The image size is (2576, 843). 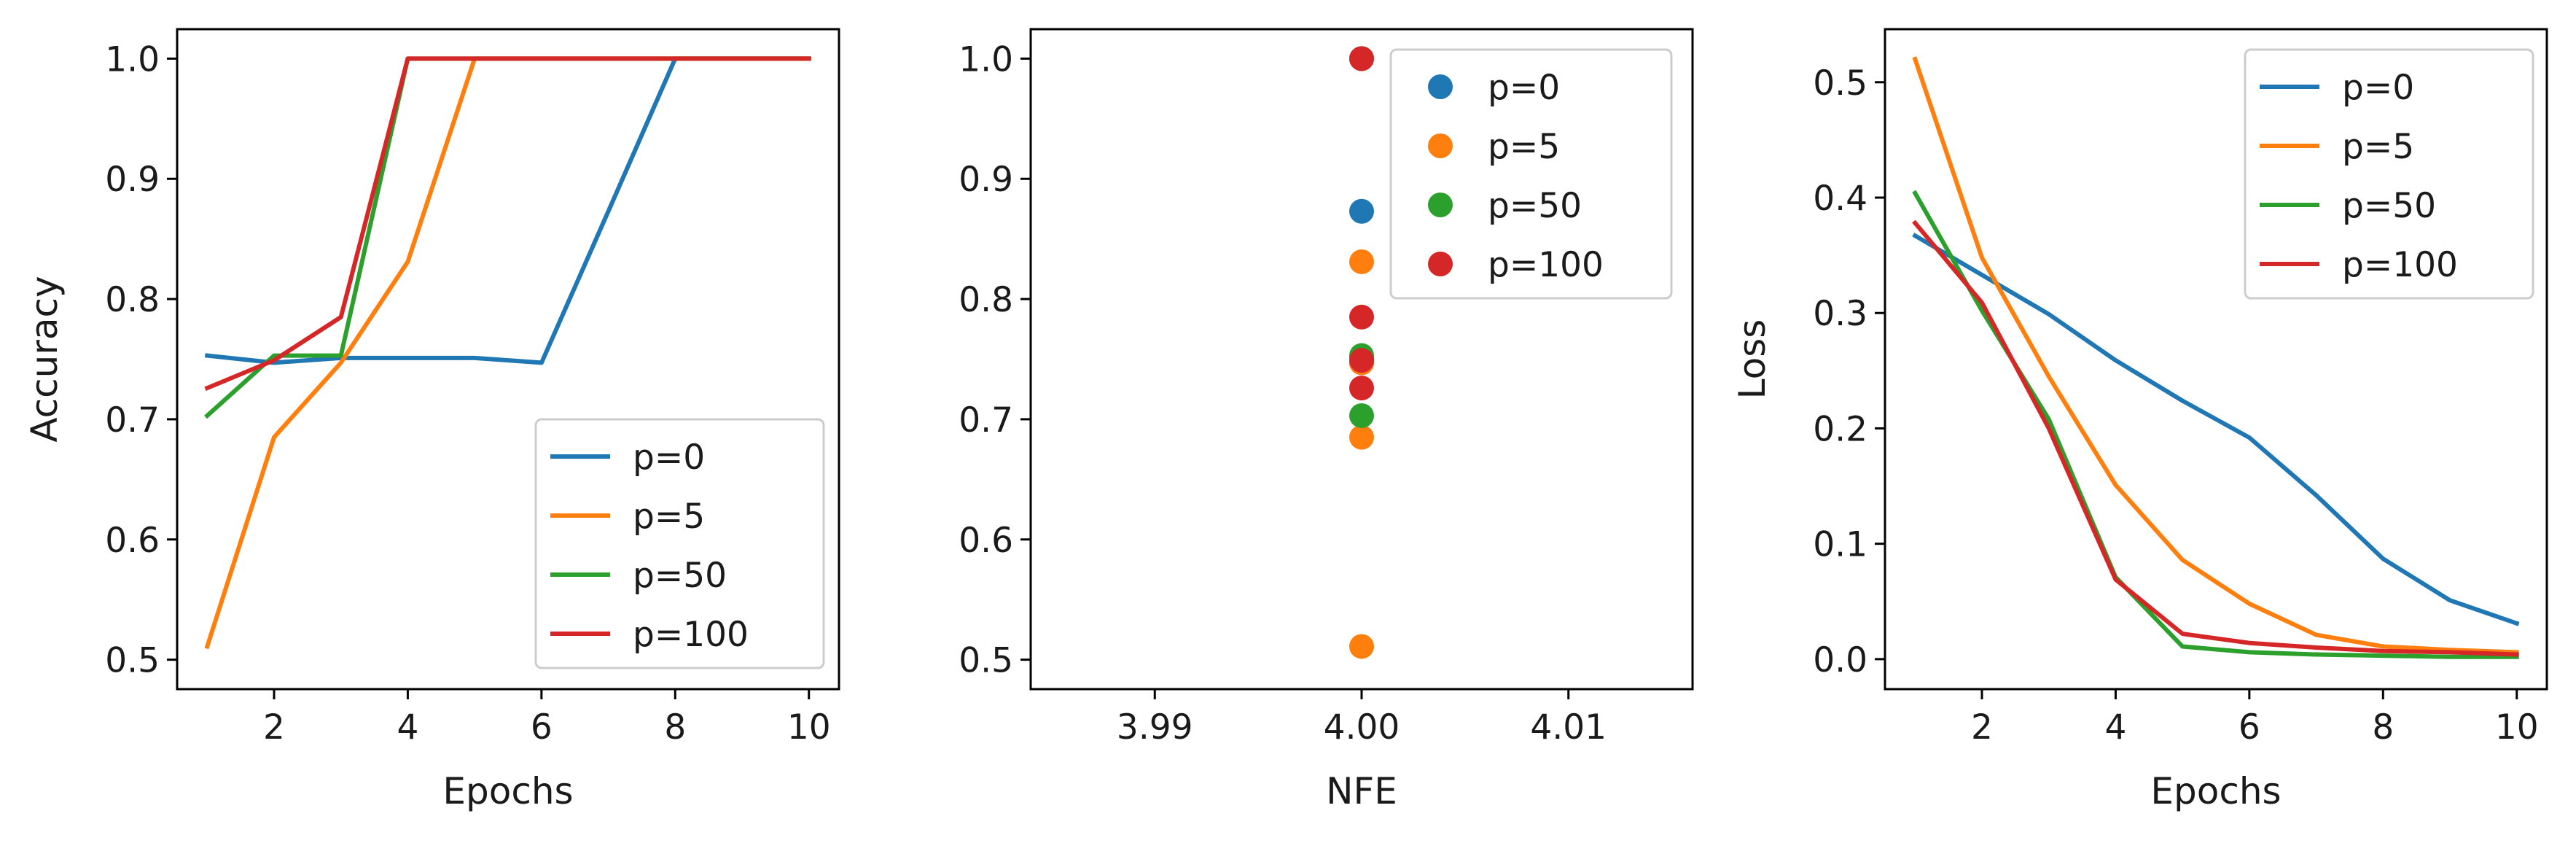 I want to click on x-tick-label: 3.99, so click(x=1155, y=727).